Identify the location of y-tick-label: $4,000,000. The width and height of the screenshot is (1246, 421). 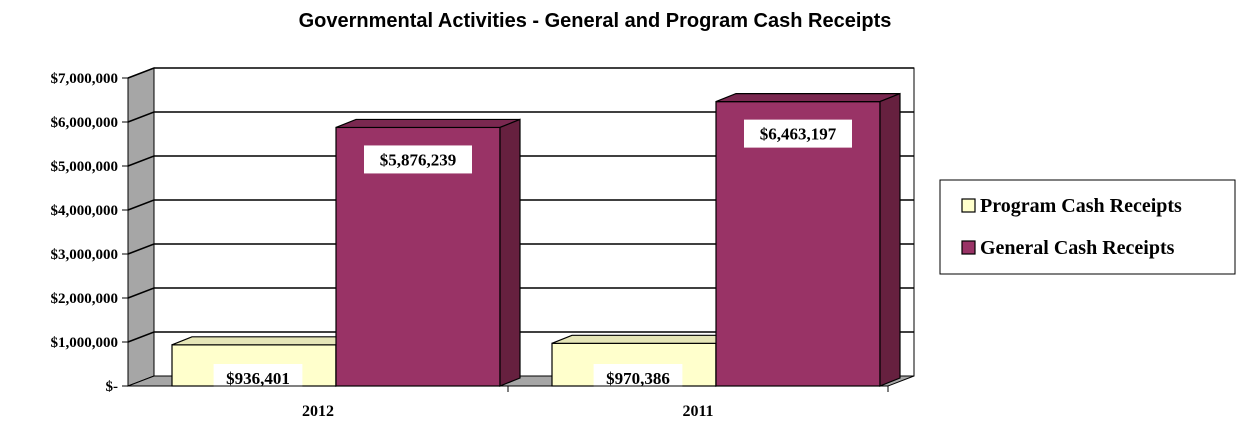
(85, 211).